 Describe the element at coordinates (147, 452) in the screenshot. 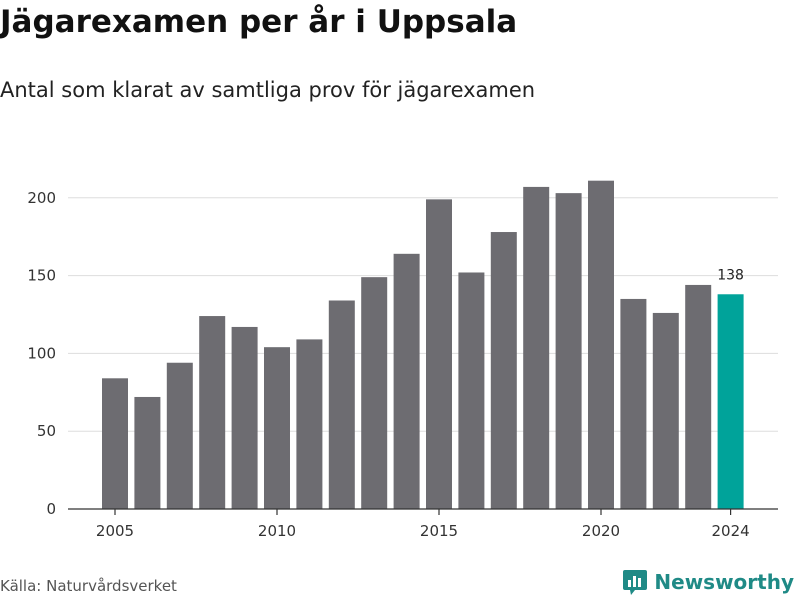

I see `bar-2006` at that location.